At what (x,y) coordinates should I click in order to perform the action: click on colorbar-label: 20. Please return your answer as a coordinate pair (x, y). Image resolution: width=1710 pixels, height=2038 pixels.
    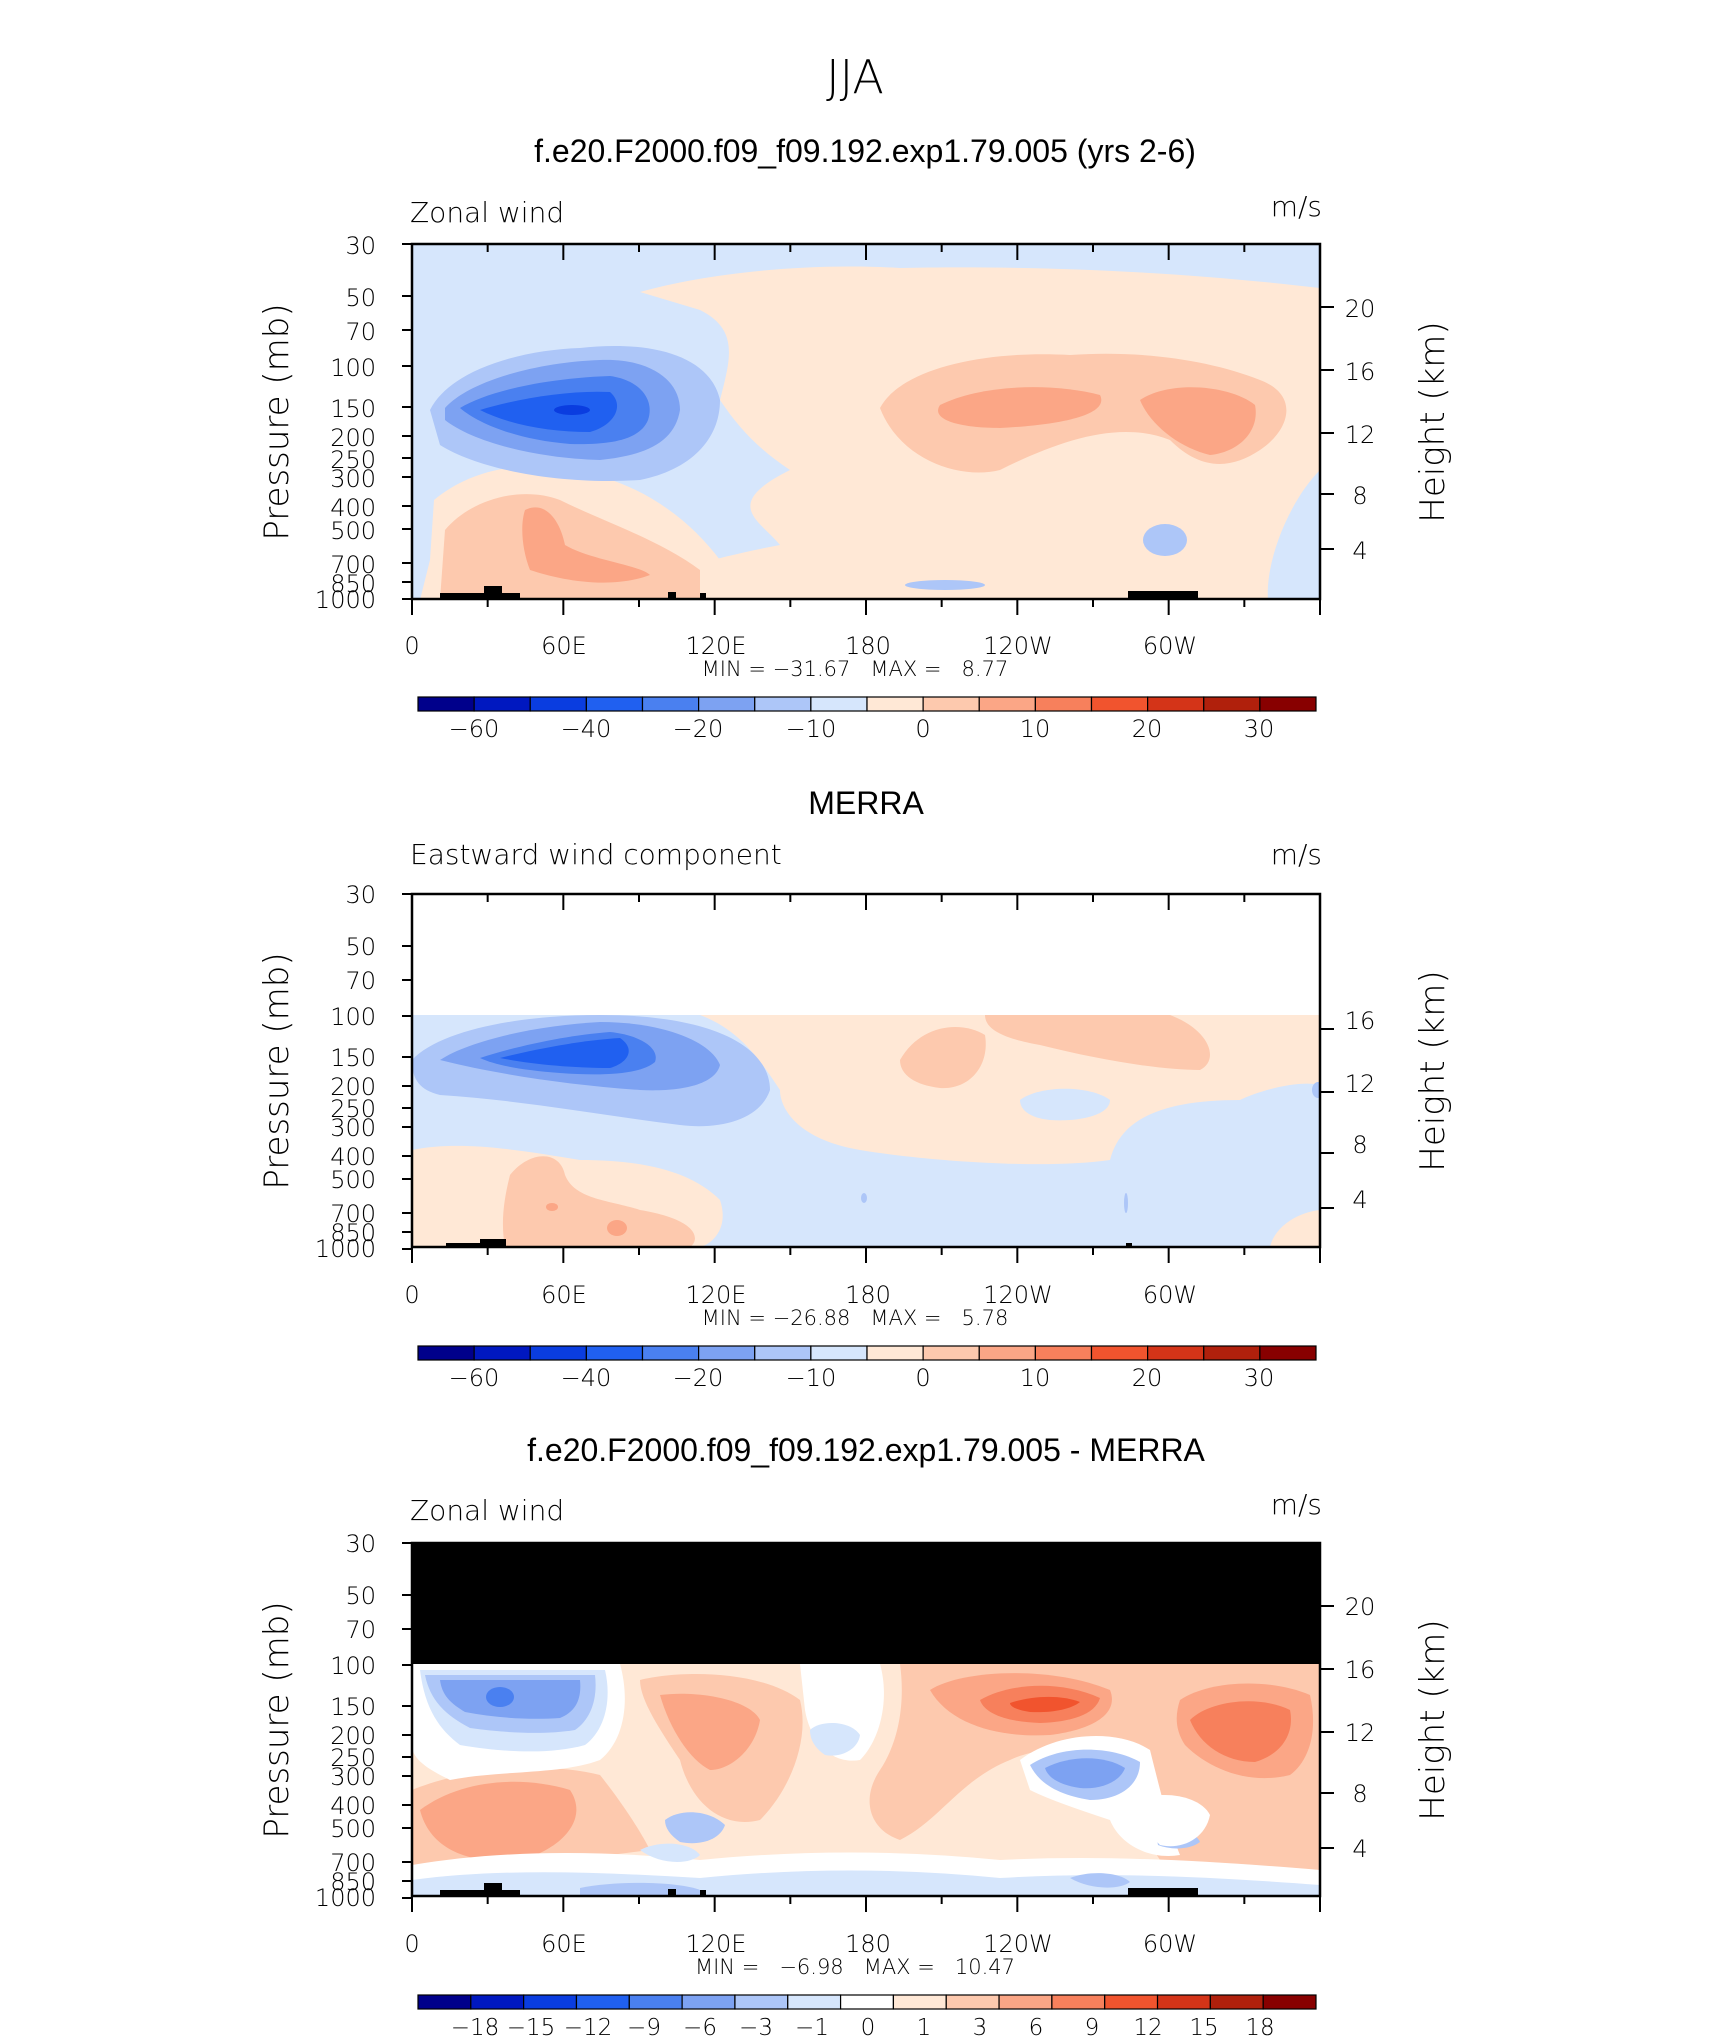
    Looking at the image, I should click on (1147, 1378).